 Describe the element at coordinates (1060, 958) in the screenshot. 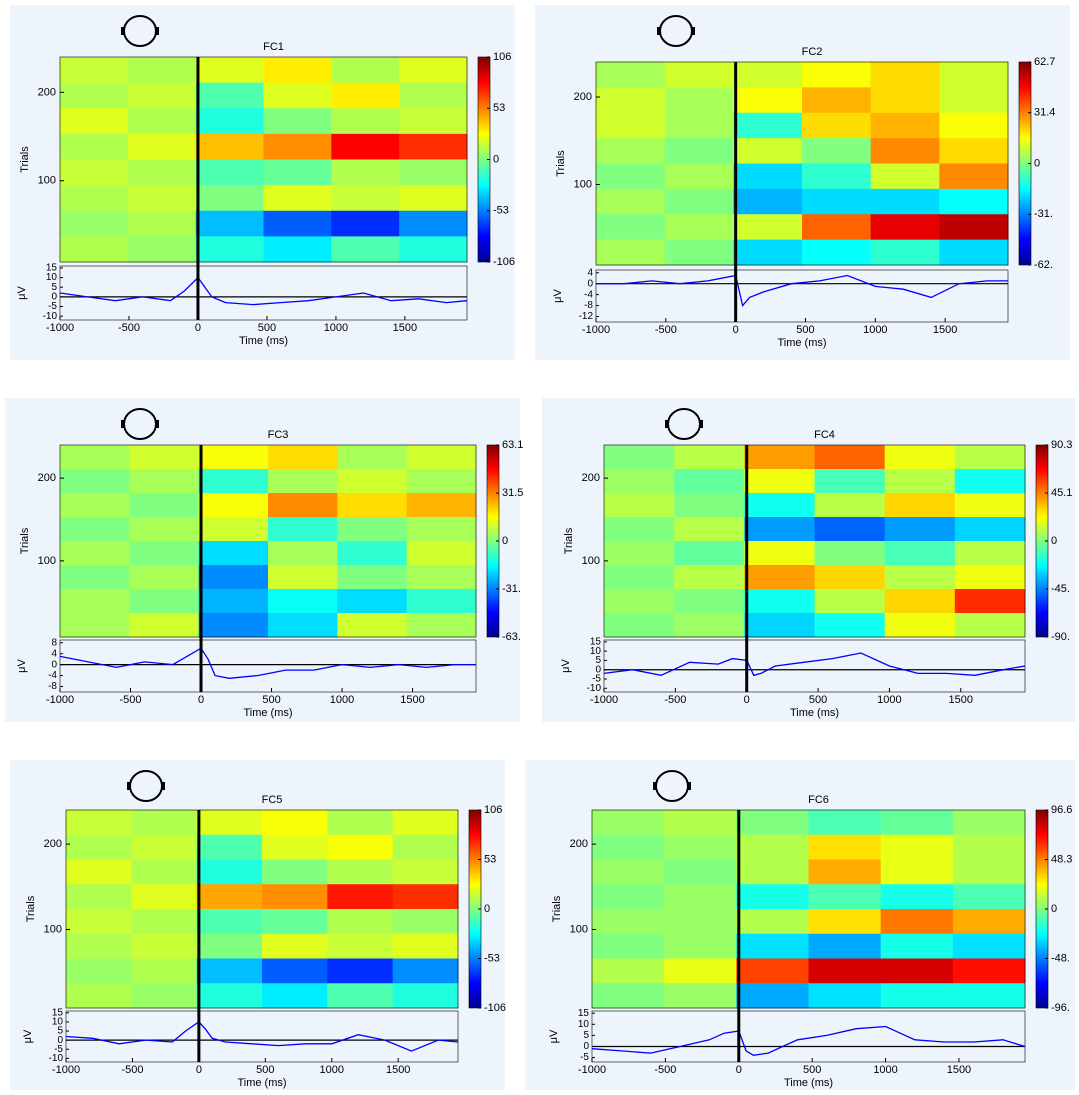

I see `colorbar-tick-label: -48.` at that location.